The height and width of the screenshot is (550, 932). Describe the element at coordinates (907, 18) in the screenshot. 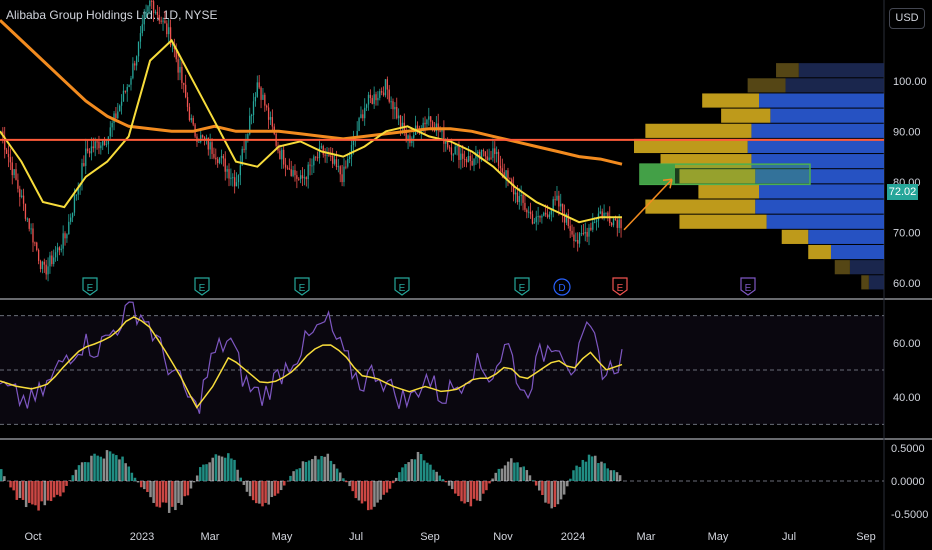

I see `currency-selector: USD` at that location.